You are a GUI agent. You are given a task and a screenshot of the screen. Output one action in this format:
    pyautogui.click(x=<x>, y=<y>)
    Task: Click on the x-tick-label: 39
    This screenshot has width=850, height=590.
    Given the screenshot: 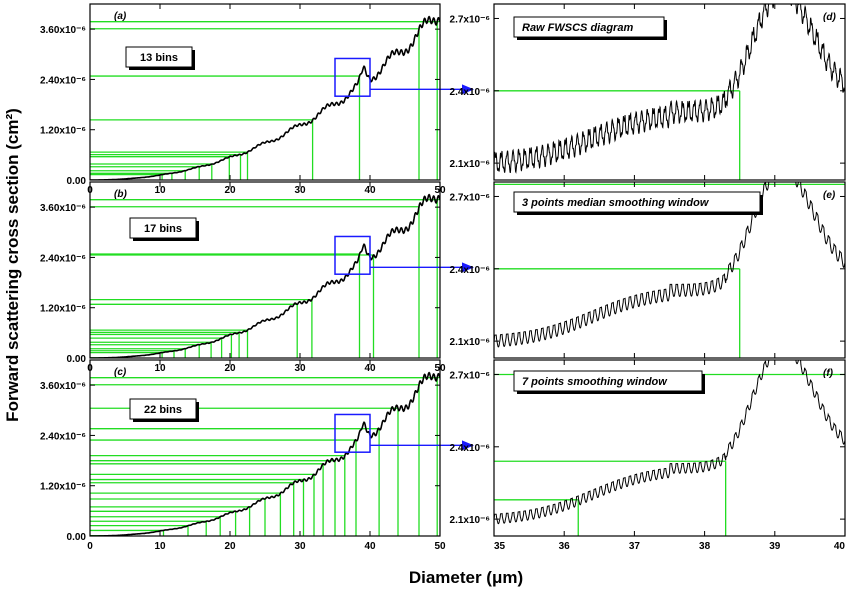 What is the action you would take?
    pyautogui.click(x=775, y=546)
    